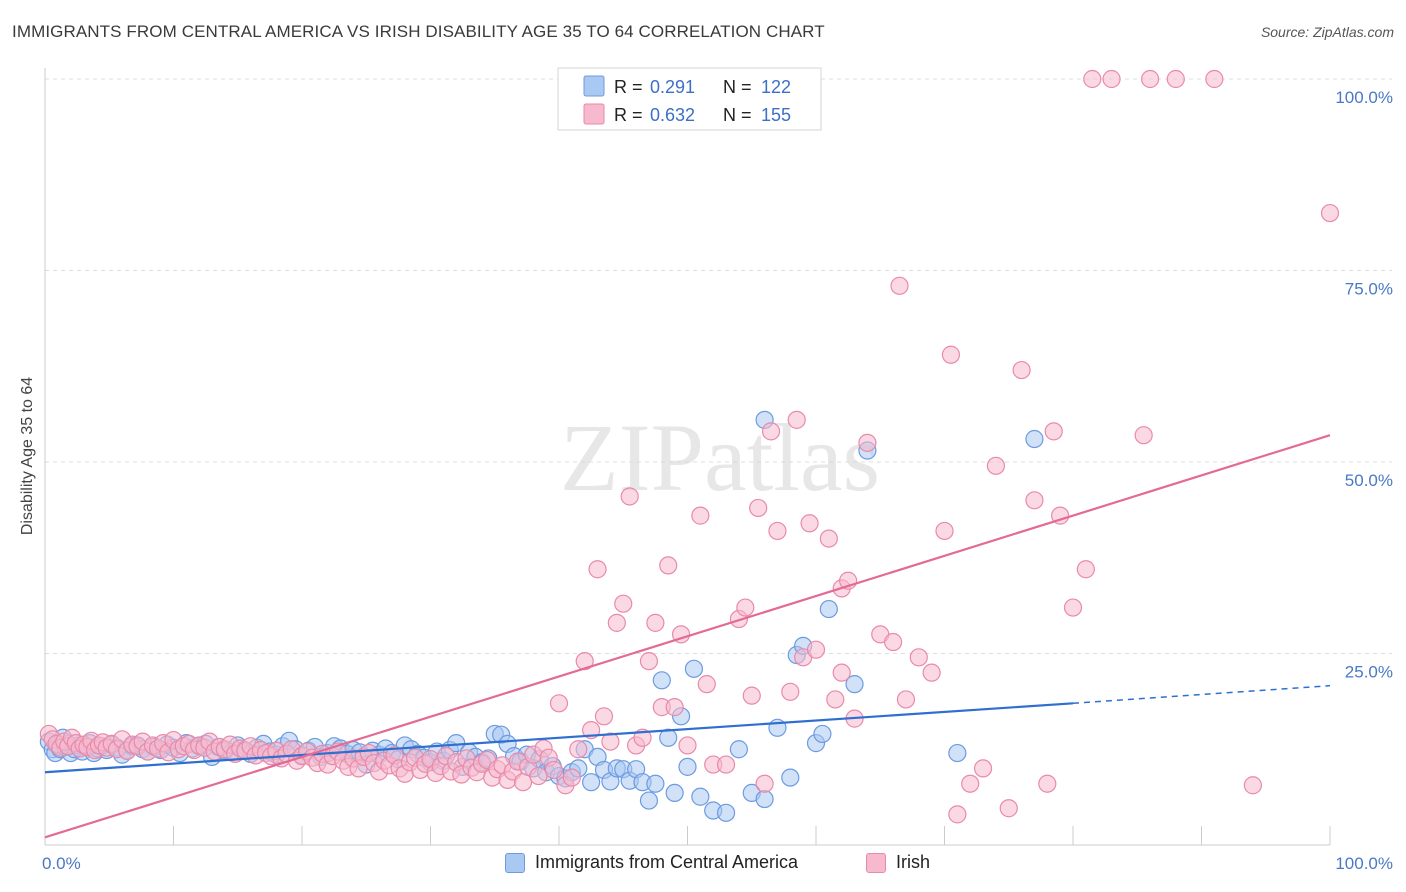 The image size is (1406, 892). I want to click on bottom-legend-label-irish: Irish, so click(913, 862).